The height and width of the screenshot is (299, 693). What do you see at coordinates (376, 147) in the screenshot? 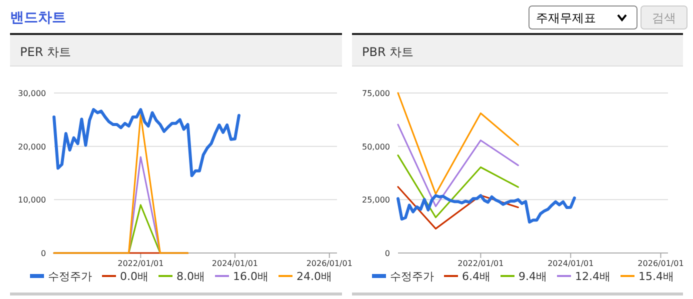
I see `y-tick-label: 50,000` at bounding box center [376, 147].